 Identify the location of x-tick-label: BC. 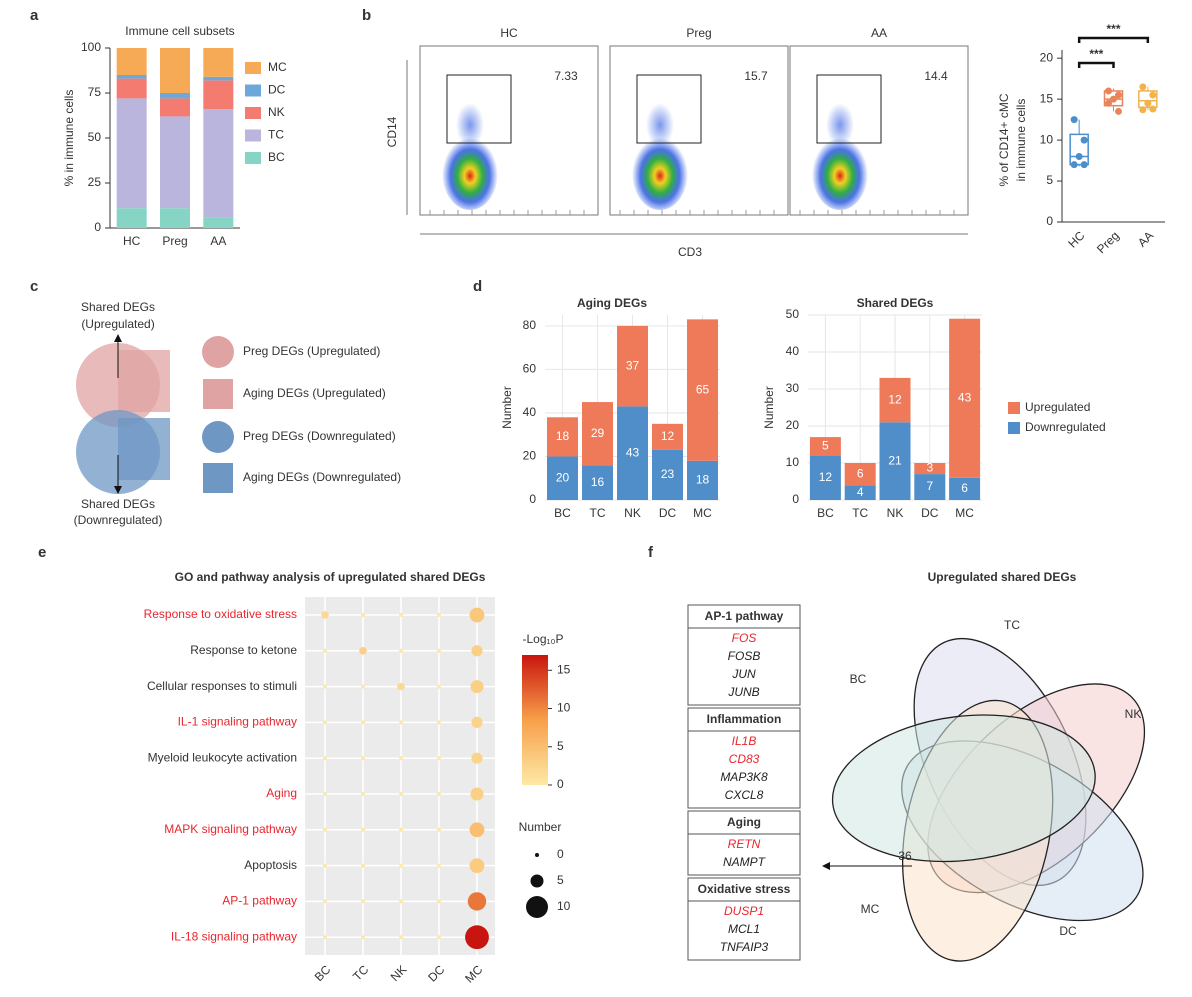
(323, 973).